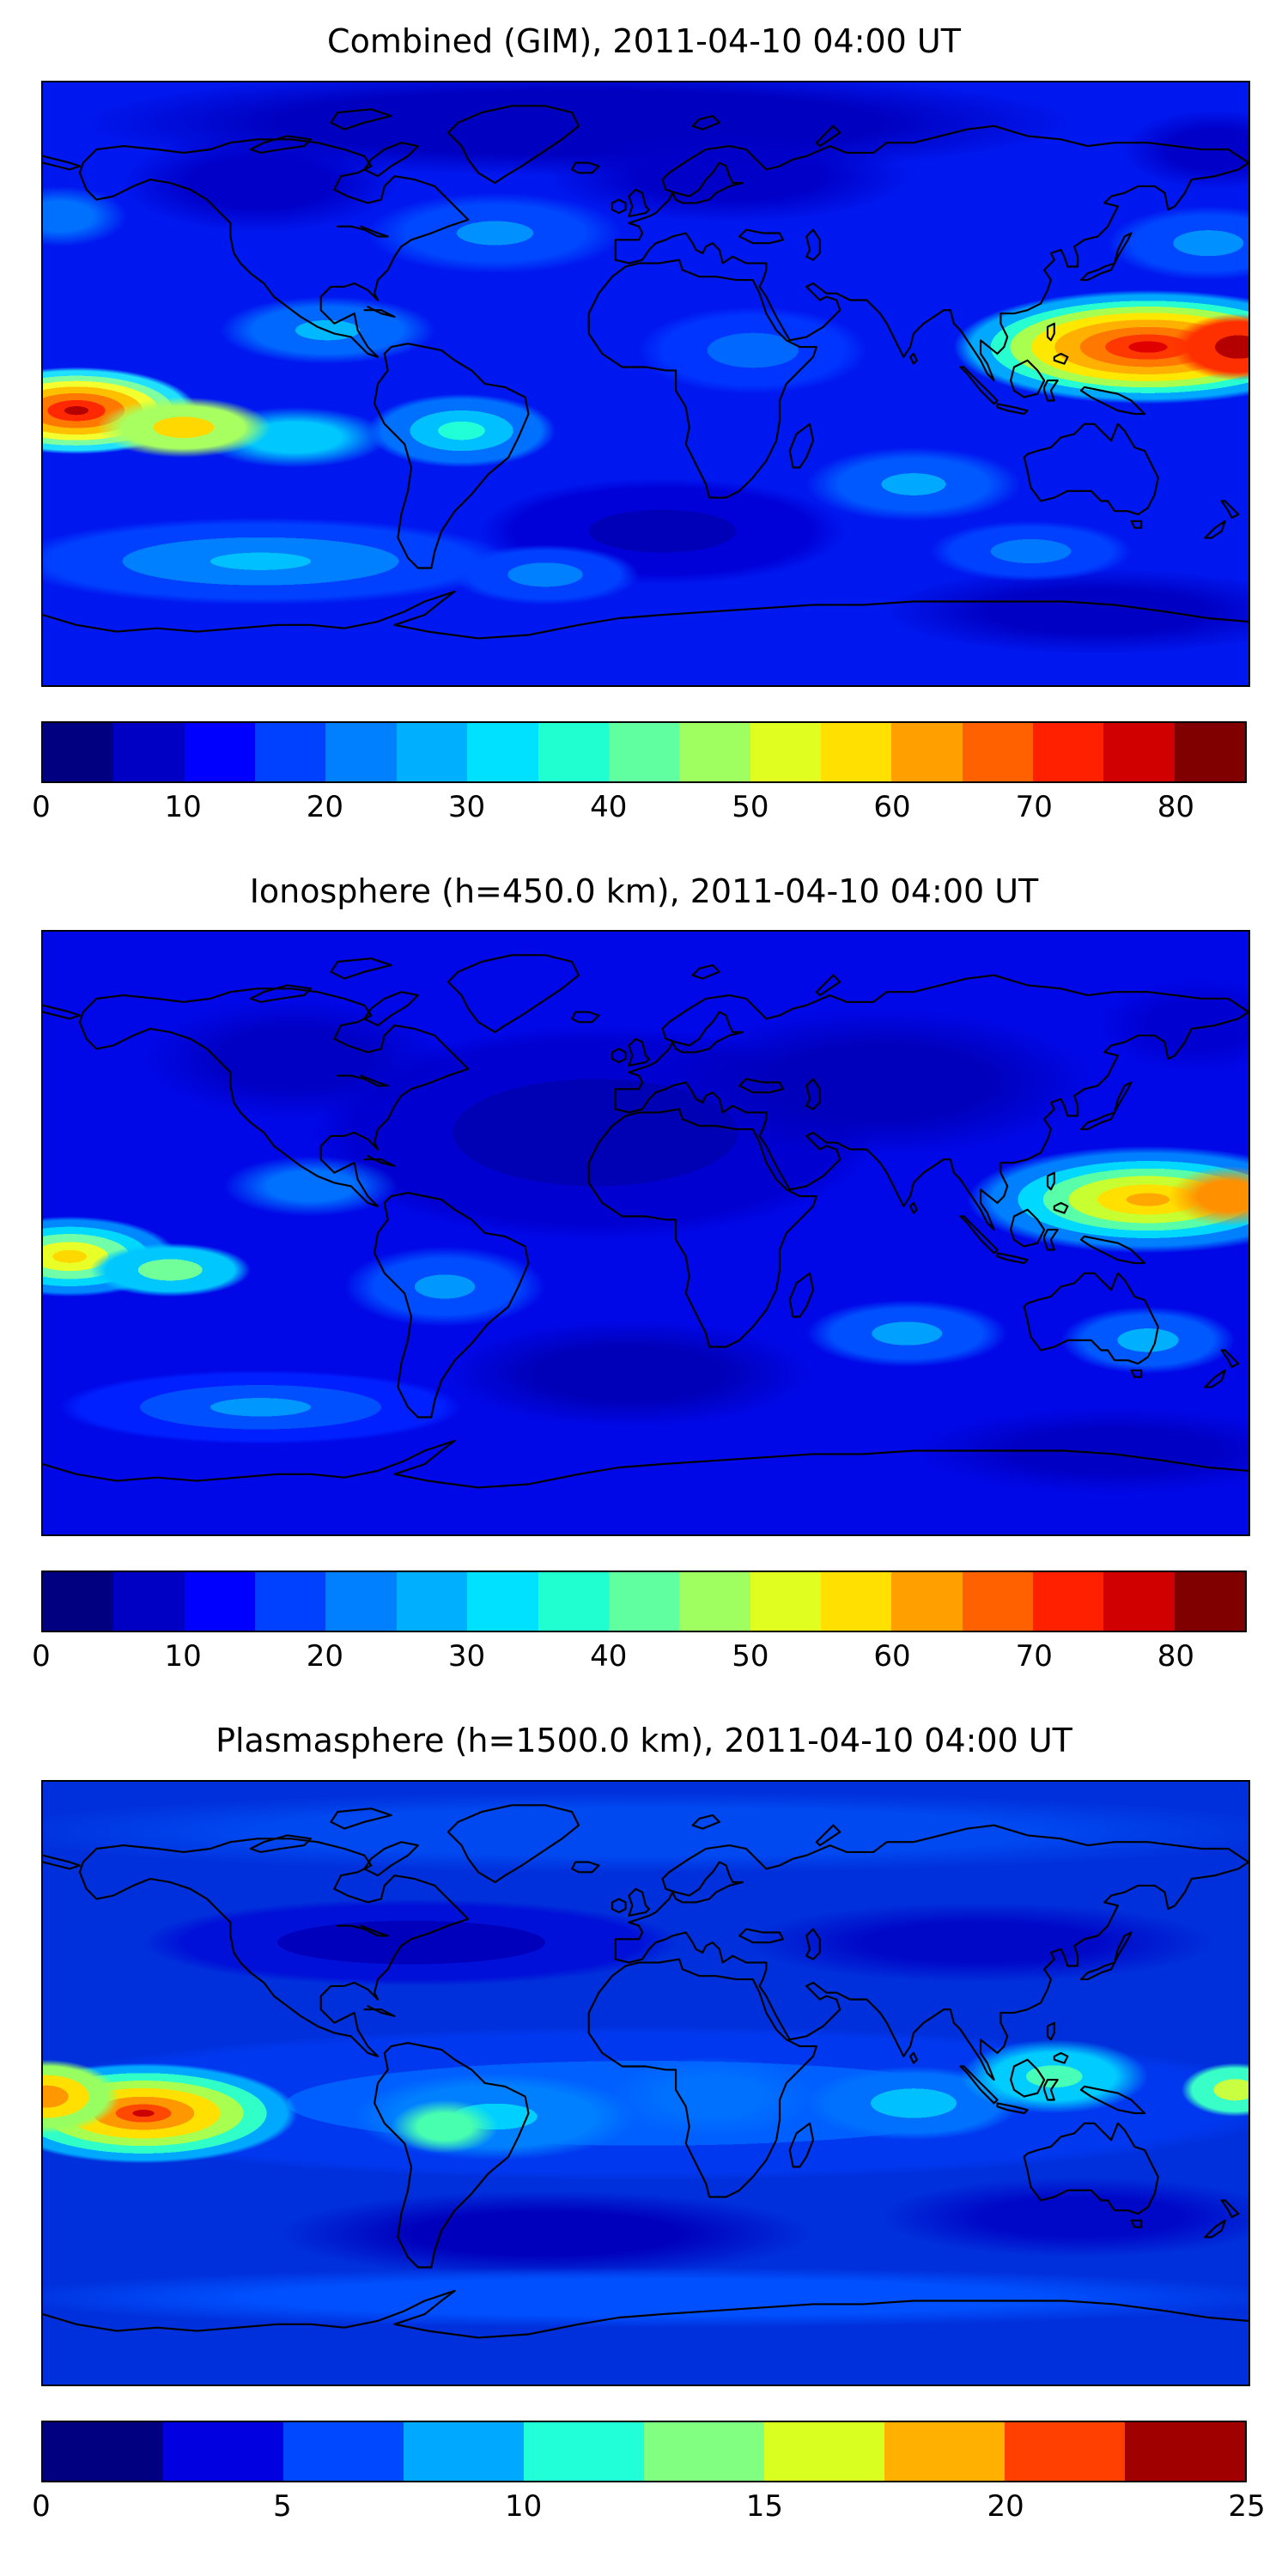 Image resolution: width=1288 pixels, height=2576 pixels. Describe the element at coordinates (1034, 1656) in the screenshot. I see `colorbar-tick-label: 70` at that location.